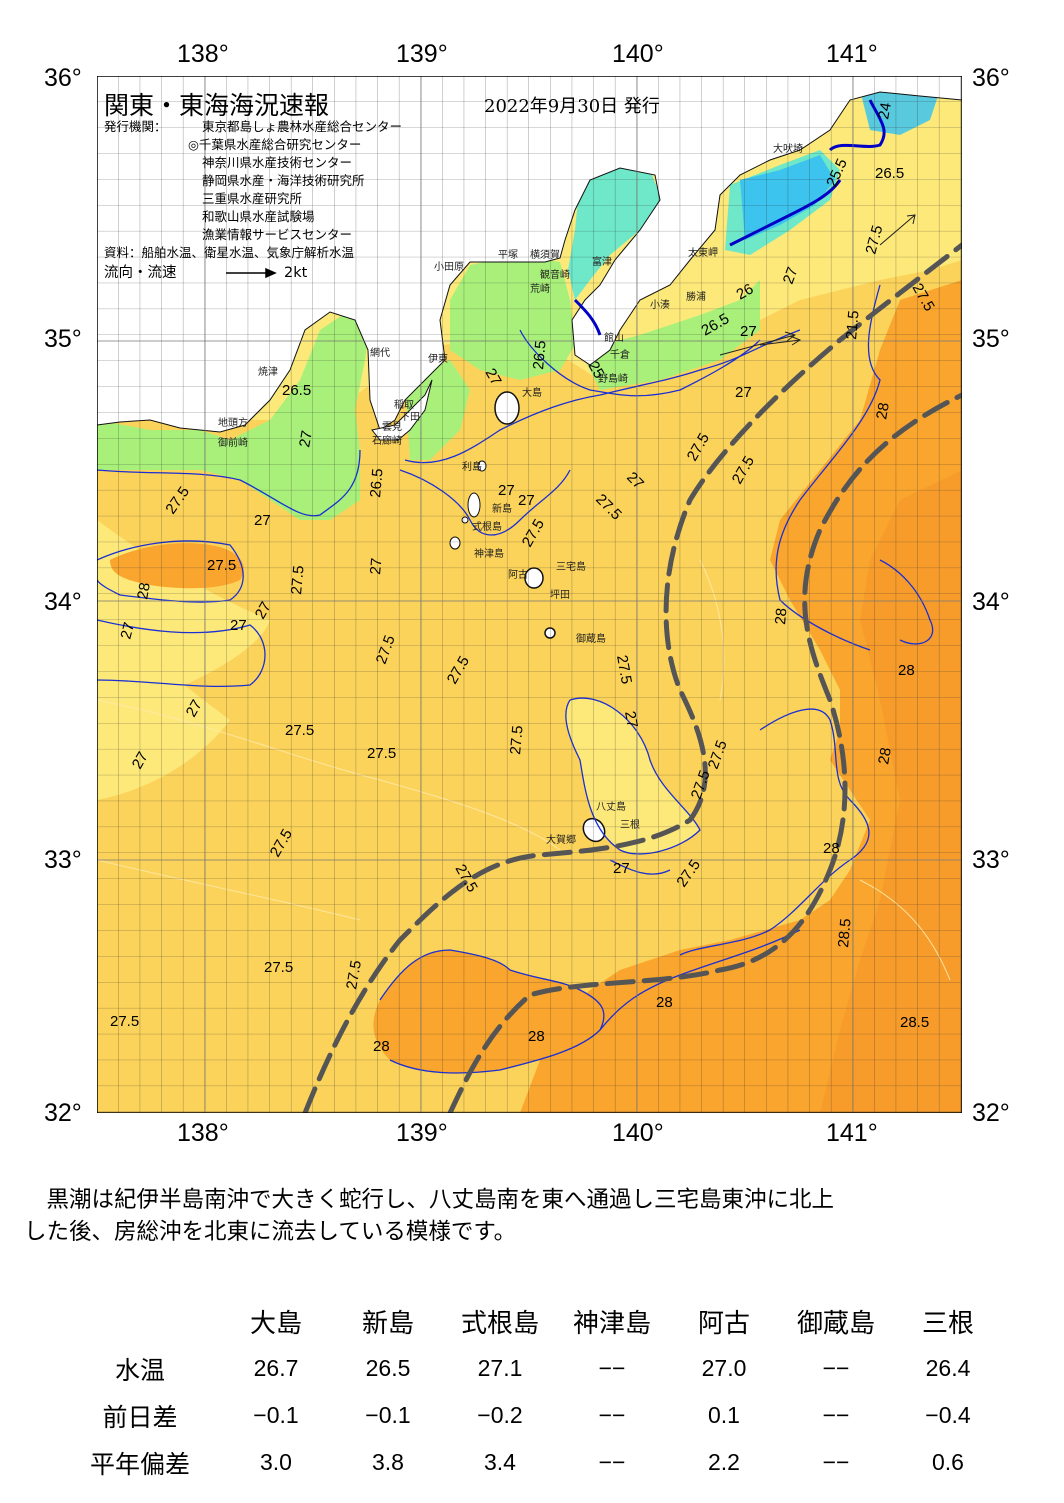 This screenshot has width=1064, height=1503. Describe the element at coordinates (296, 273) in the screenshot. I see `flow-legend-value: 2kt` at that location.